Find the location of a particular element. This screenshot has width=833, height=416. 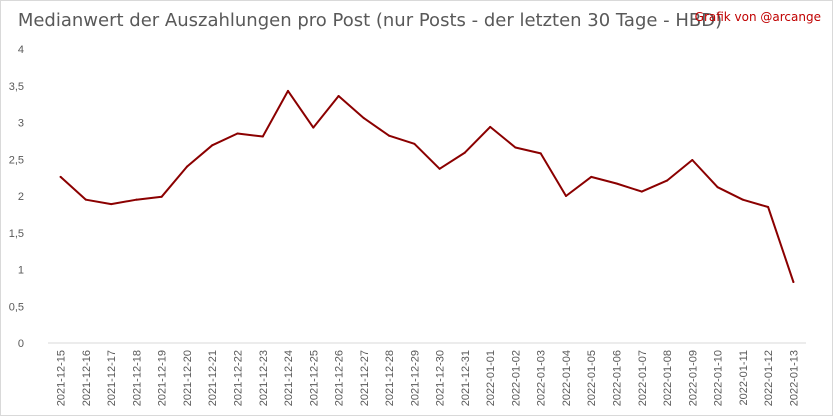

y-tick-label: 2 is located at coordinates (21, 197).